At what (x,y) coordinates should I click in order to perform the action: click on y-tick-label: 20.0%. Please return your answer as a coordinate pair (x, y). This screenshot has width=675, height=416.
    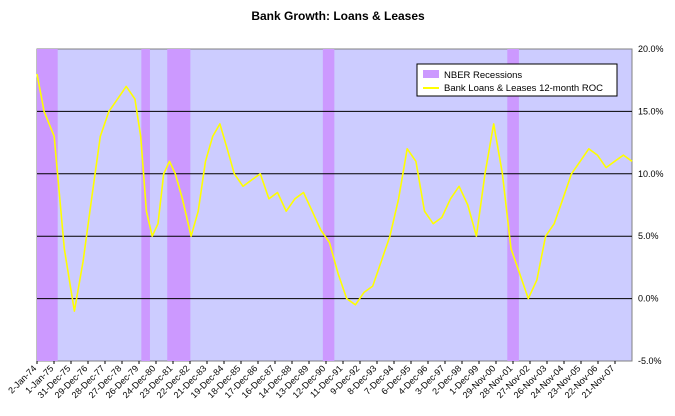
    Looking at the image, I should click on (651, 49).